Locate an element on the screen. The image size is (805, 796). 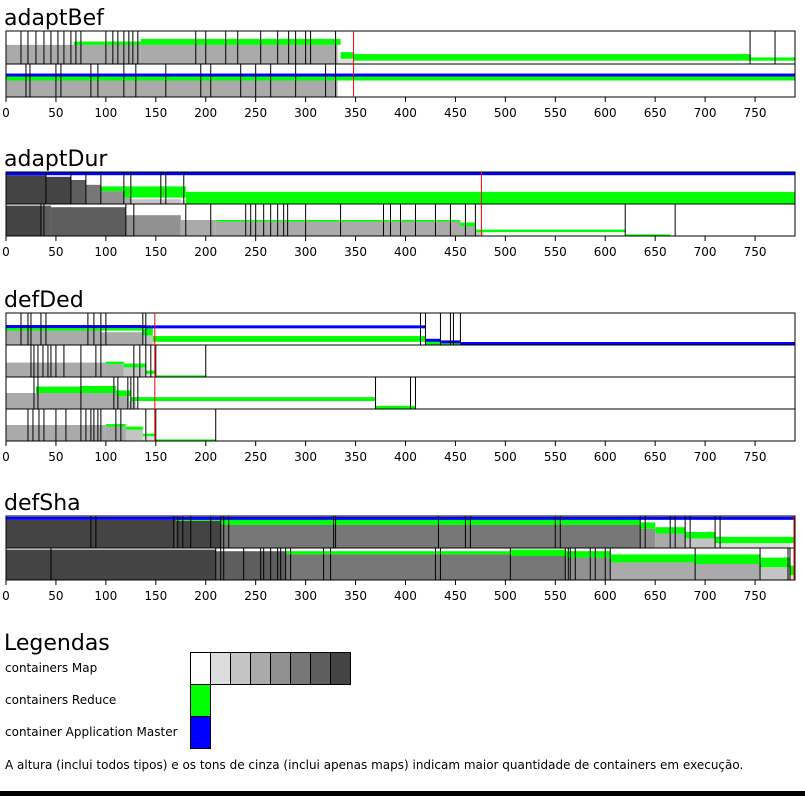
x-tick-label: 100 is located at coordinates (105, 252).